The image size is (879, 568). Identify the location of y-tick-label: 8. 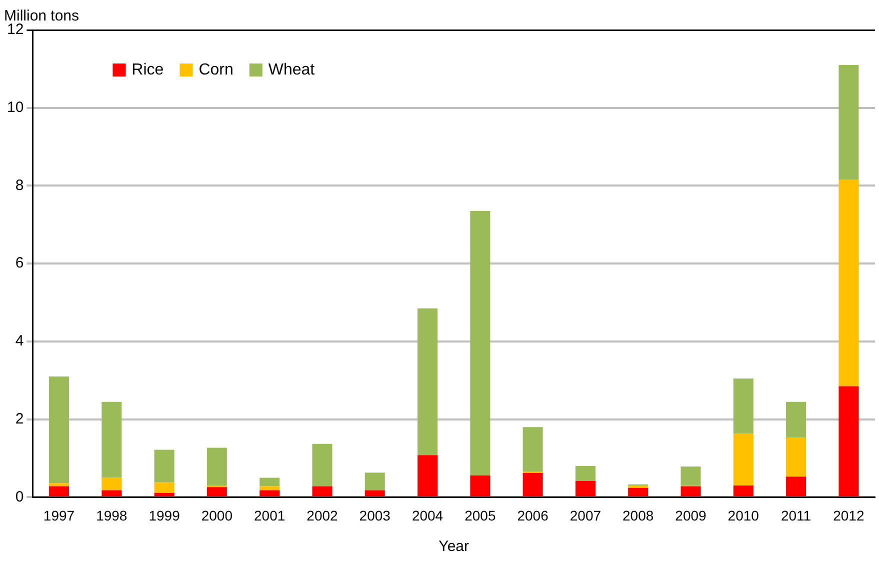
(19, 185).